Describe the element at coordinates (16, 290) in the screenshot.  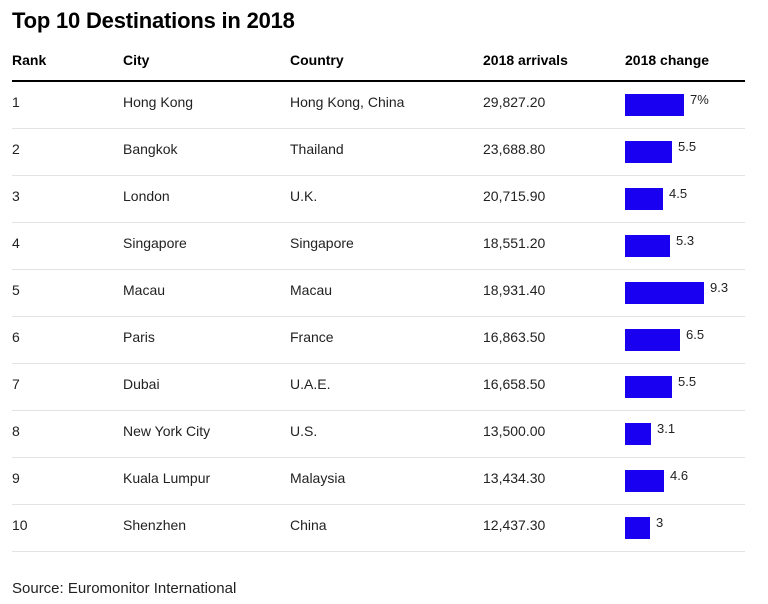
I see `rank-cell: 5` at that location.